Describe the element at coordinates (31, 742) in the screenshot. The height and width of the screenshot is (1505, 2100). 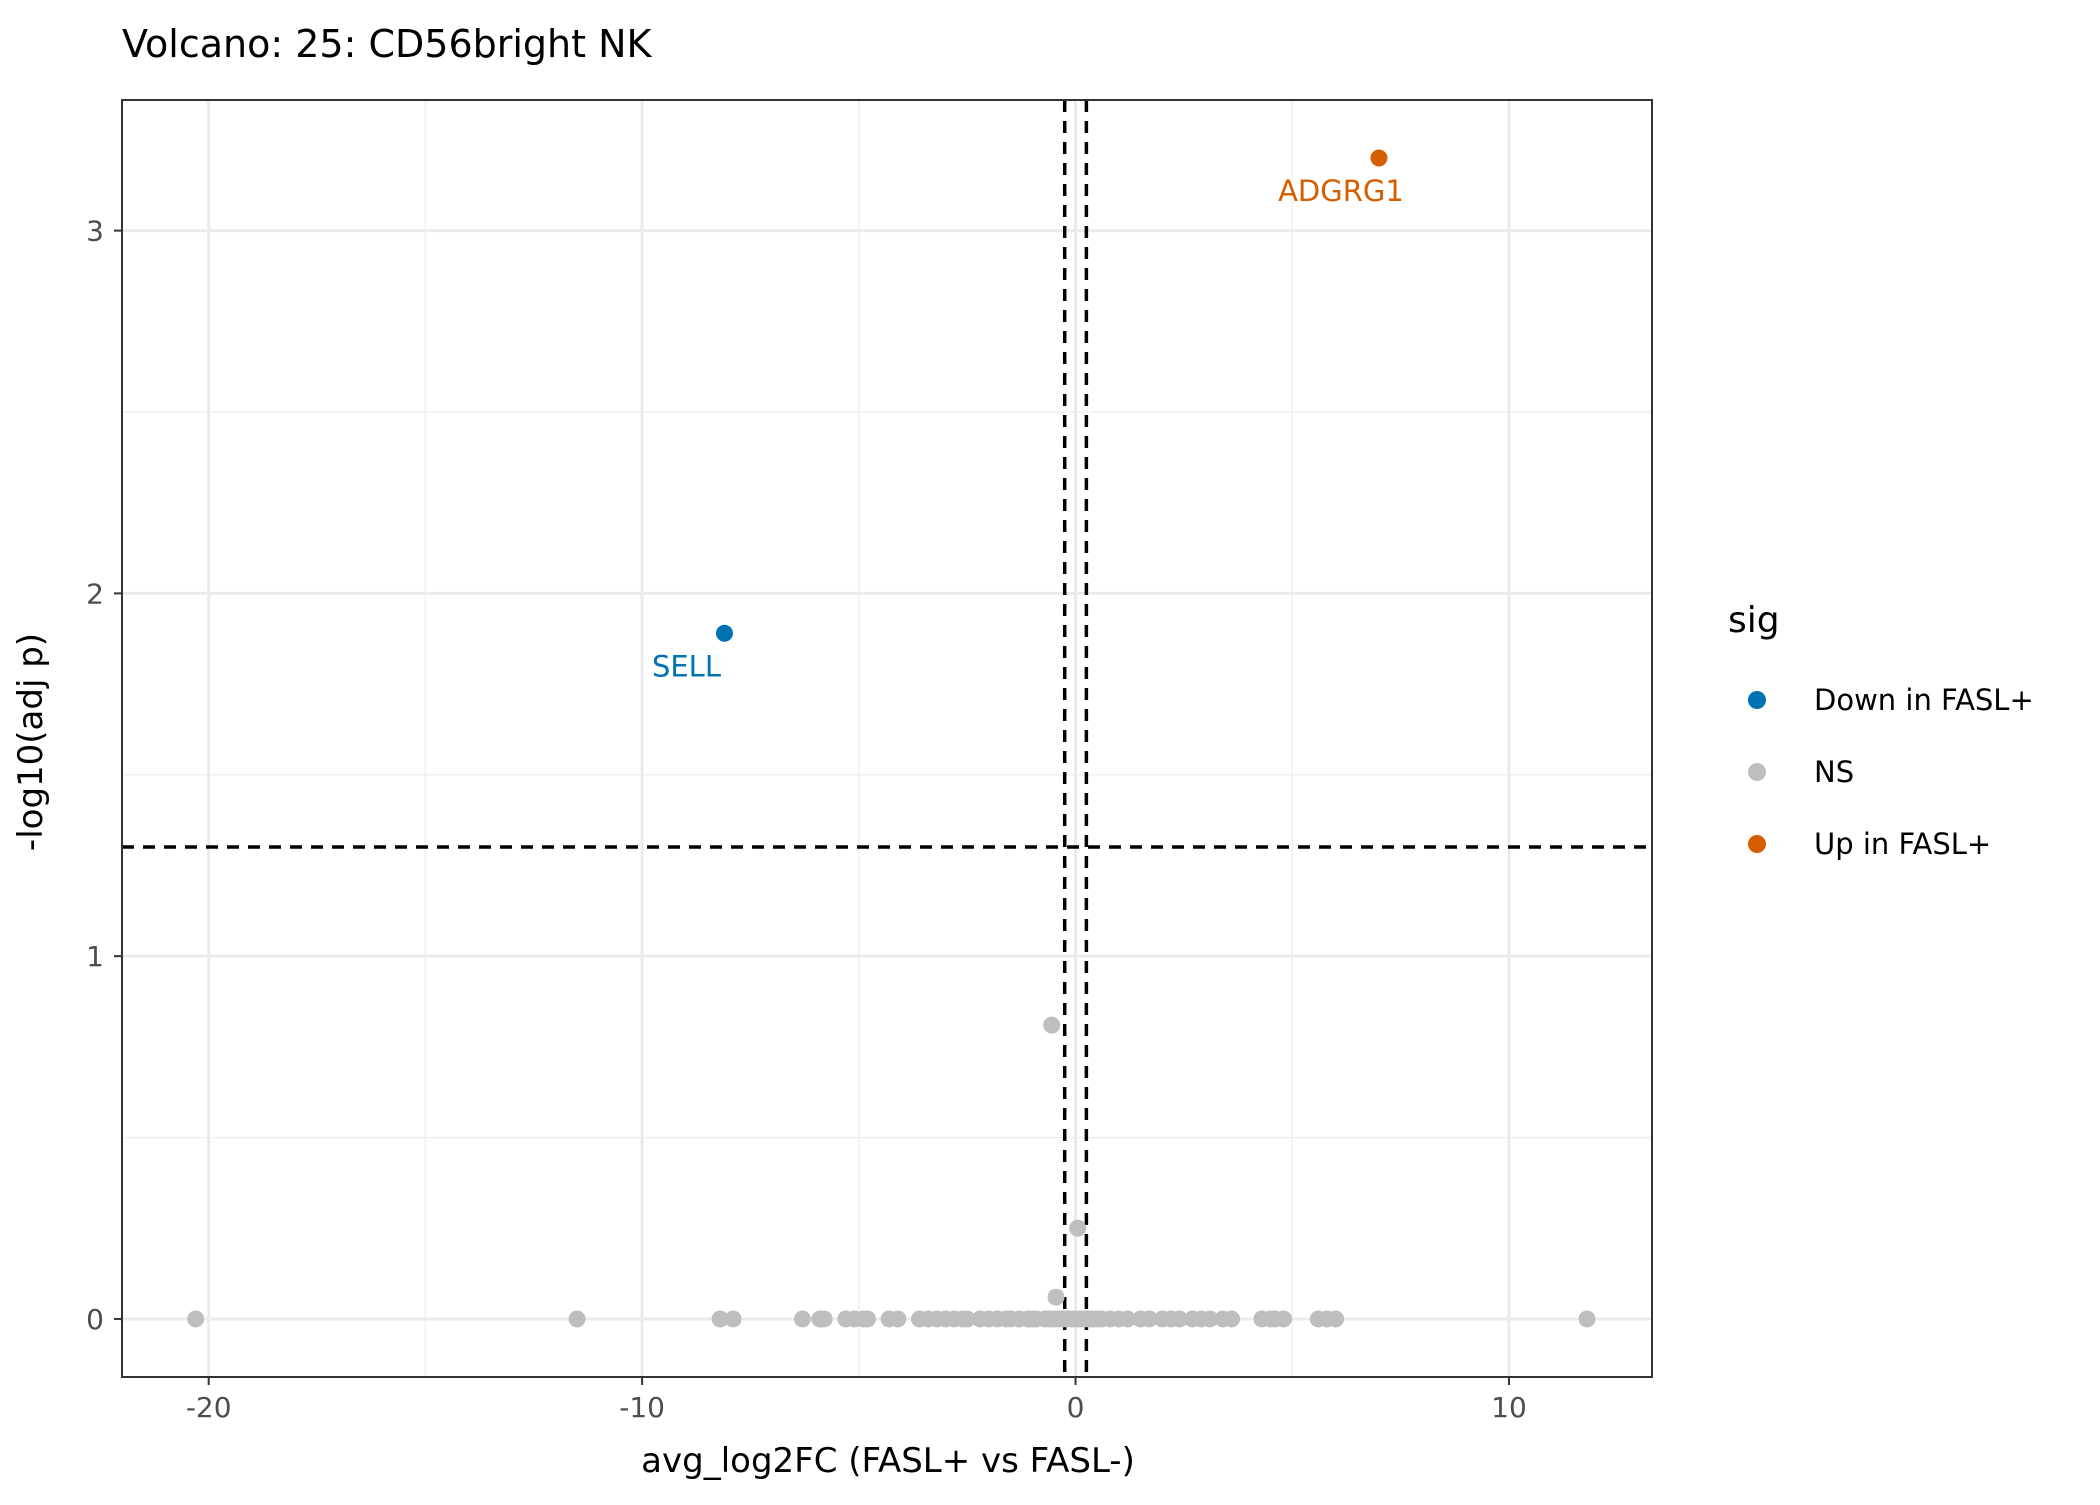
I see `y-axis-title: -log10(adj p)` at that location.